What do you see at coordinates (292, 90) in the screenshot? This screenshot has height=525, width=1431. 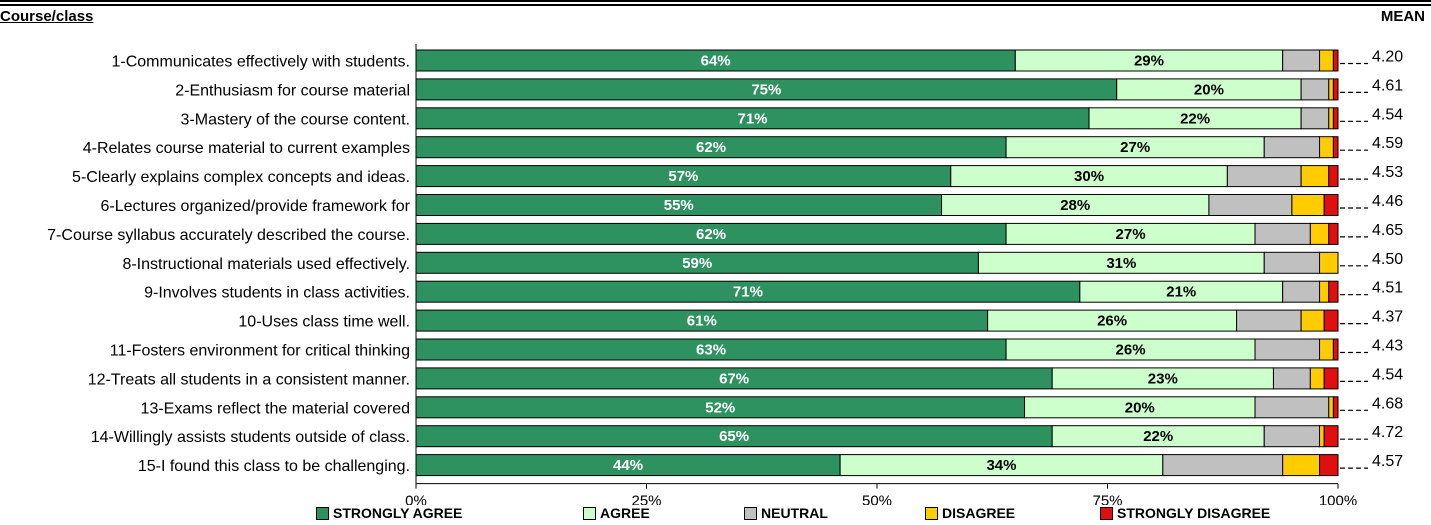 I see `category-label: 2-Enthusiasm for course material` at bounding box center [292, 90].